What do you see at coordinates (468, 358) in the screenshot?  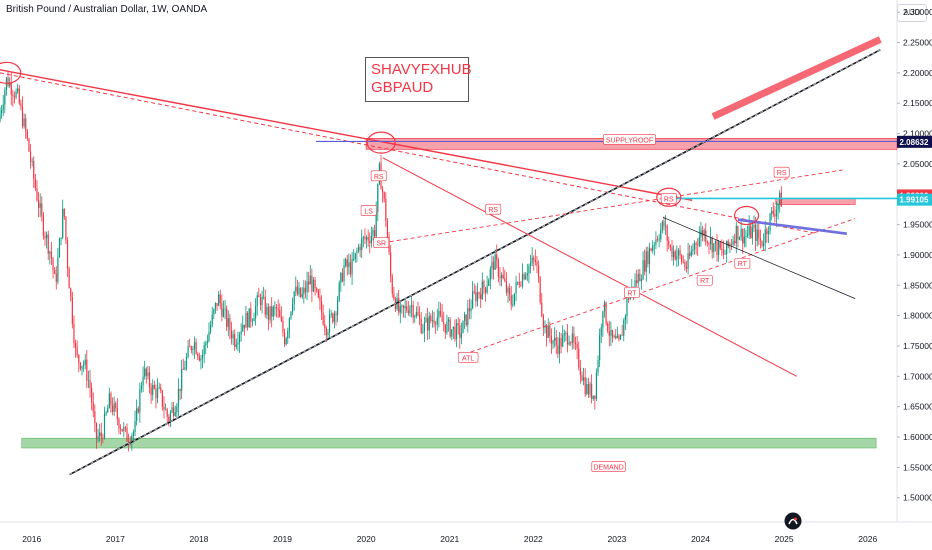 I see `annotation-label: ATL` at bounding box center [468, 358].